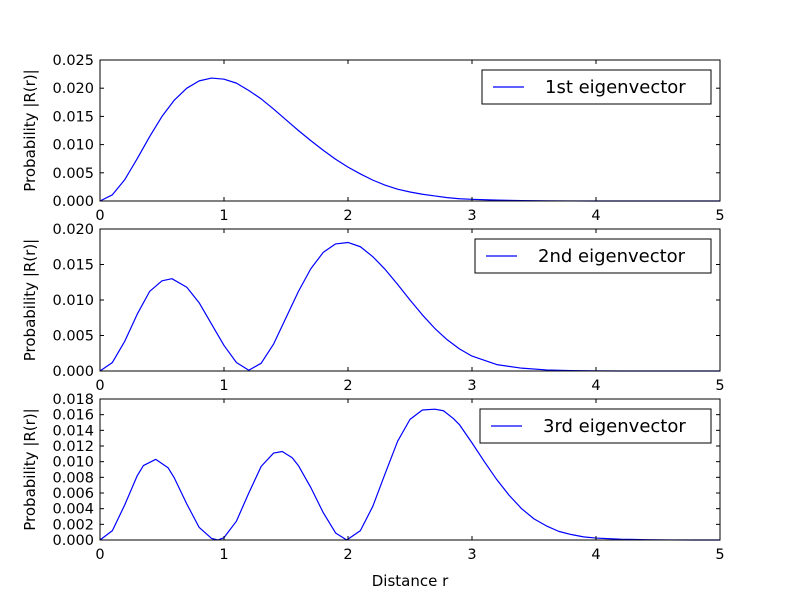 Image resolution: width=800 pixels, height=600 pixels. What do you see at coordinates (73, 447) in the screenshot?
I see `y-tick-label: 0.012` at bounding box center [73, 447].